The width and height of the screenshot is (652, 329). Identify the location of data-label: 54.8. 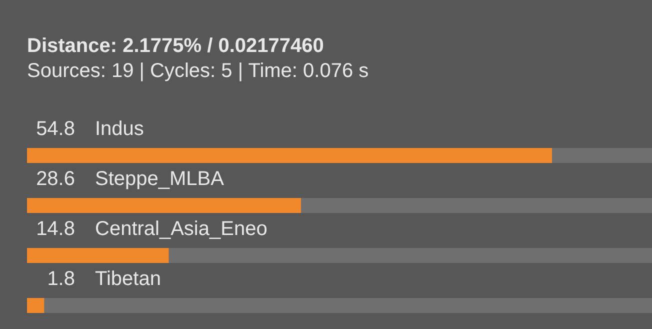
(55, 129).